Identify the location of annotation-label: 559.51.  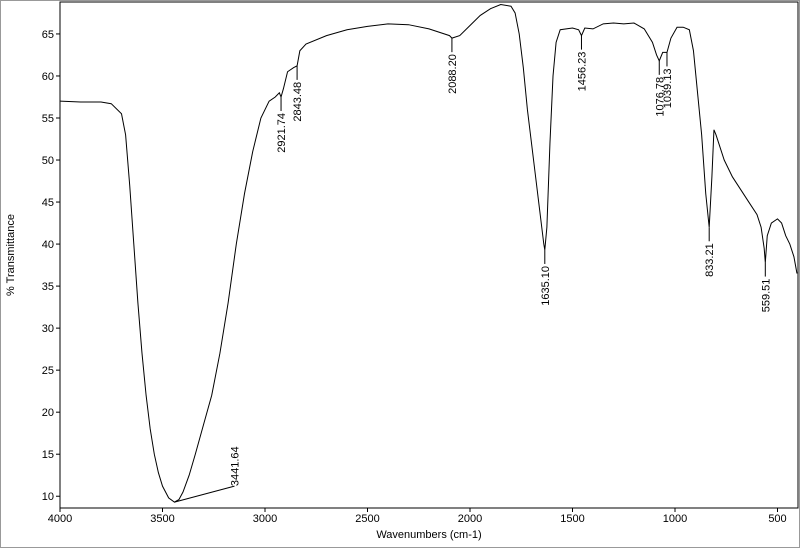
(766, 296).